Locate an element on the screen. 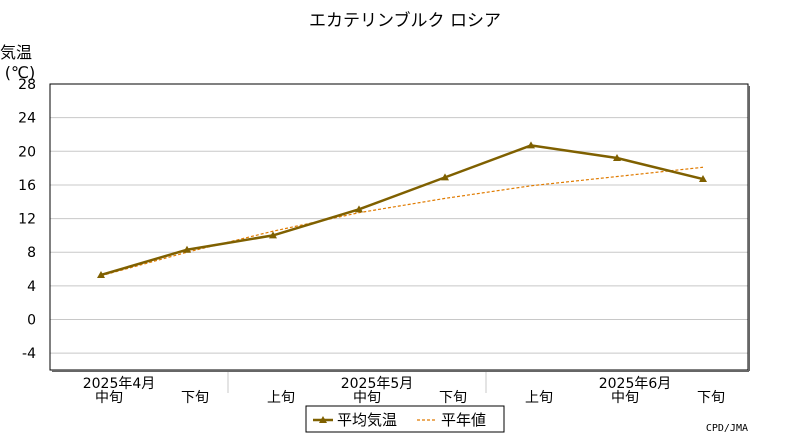 The width and height of the screenshot is (800, 440). y-axis-label-line1: 気温 is located at coordinates (16, 52).